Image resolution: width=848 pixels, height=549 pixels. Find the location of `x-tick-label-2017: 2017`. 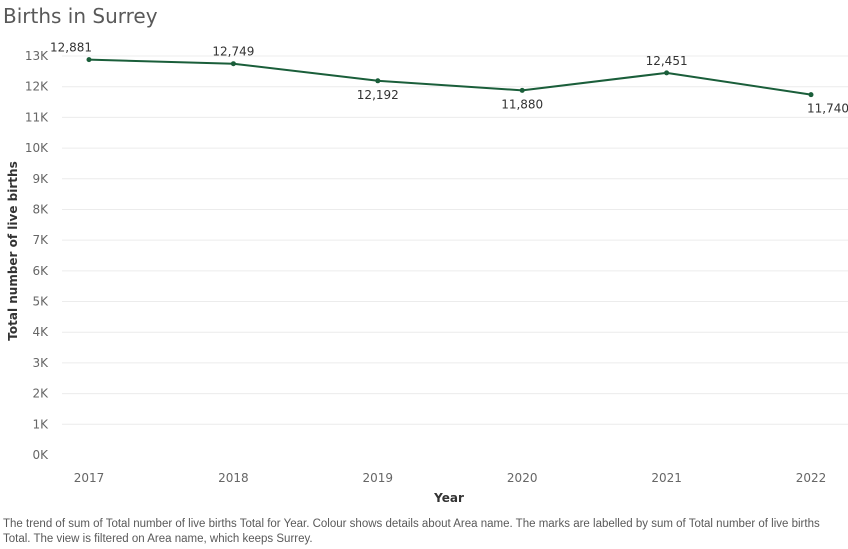

x-tick-label-2017: 2017 is located at coordinates (89, 478).